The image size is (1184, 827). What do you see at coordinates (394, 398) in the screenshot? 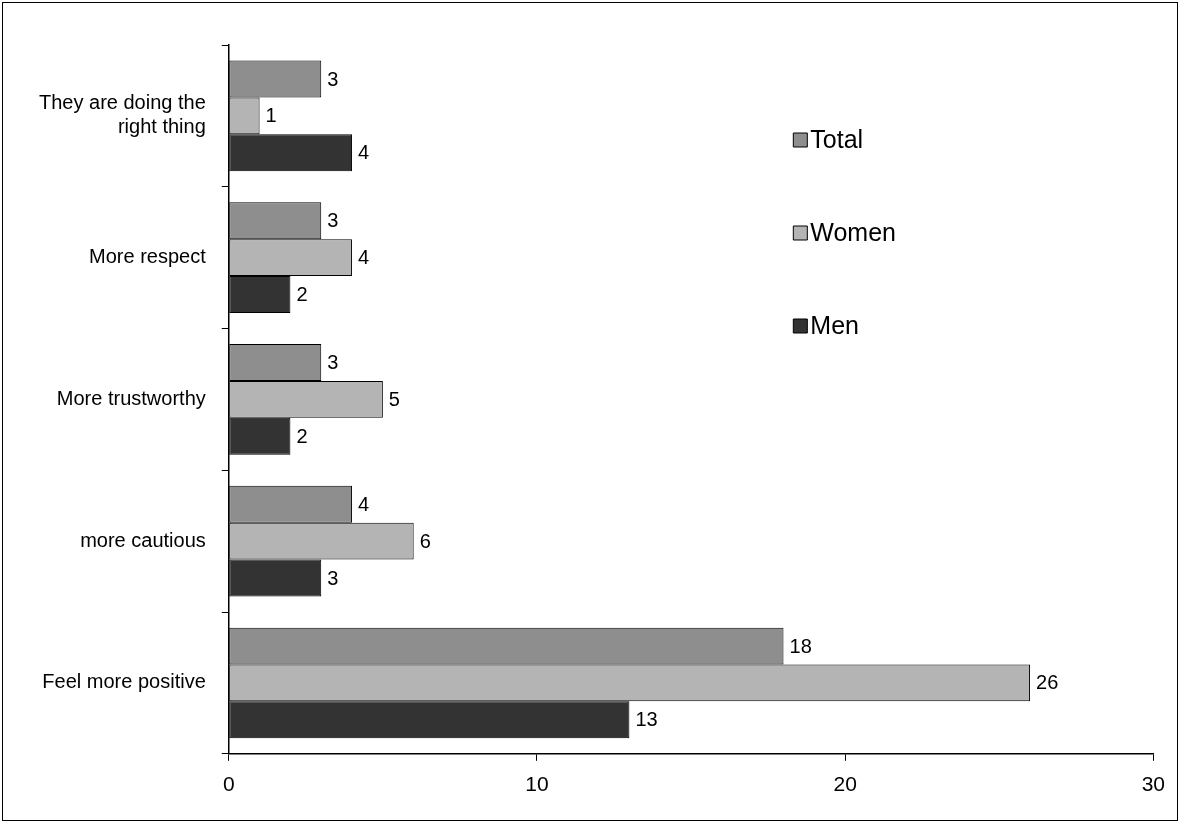
I see `data-label: 5` at bounding box center [394, 398].